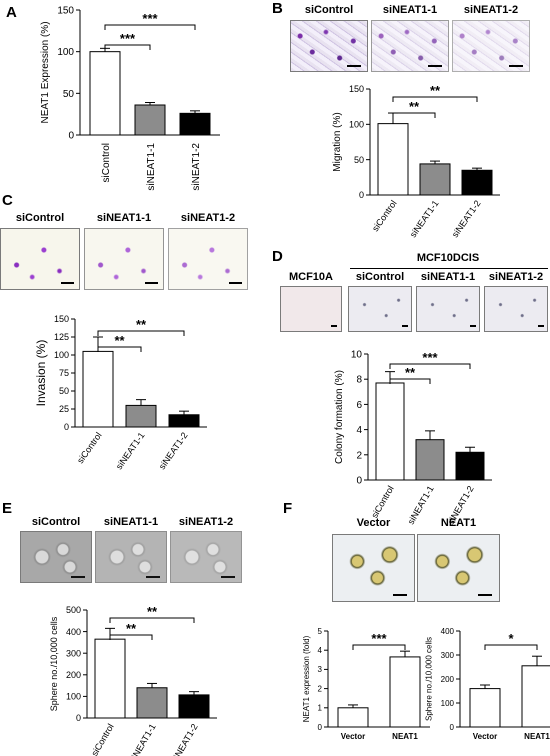  Describe the element at coordinates (448, 655) in the screenshot. I see `y-tick-label: 300` at that location.